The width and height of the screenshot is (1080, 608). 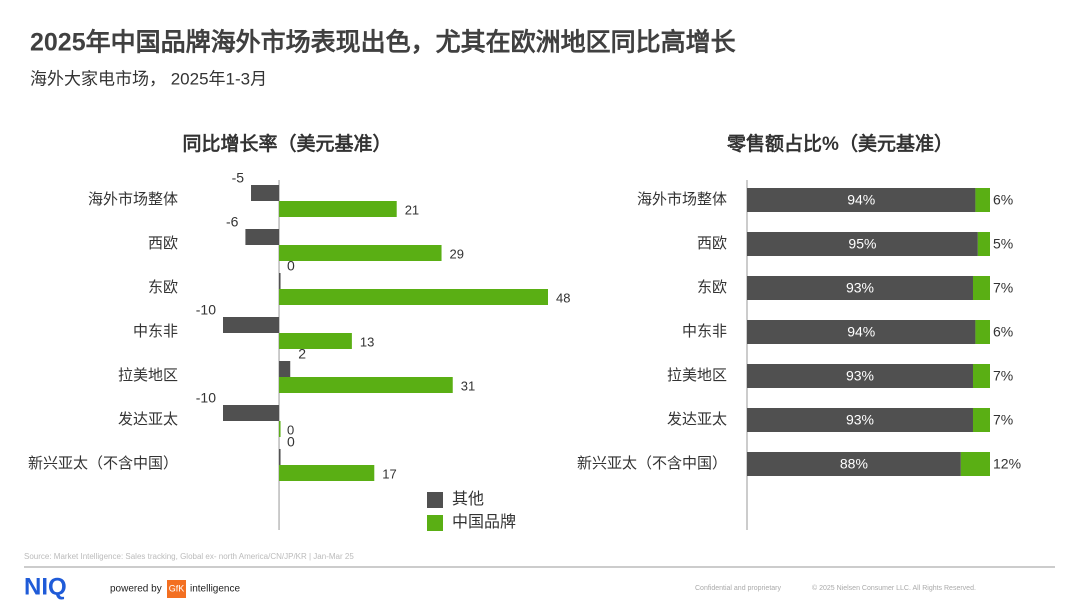 I want to click on value-label: 95%, so click(x=862, y=244).